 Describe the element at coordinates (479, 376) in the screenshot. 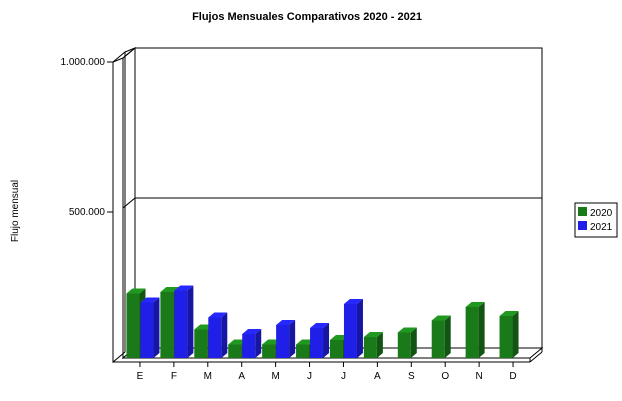

I see `x-tick-label: N` at that location.